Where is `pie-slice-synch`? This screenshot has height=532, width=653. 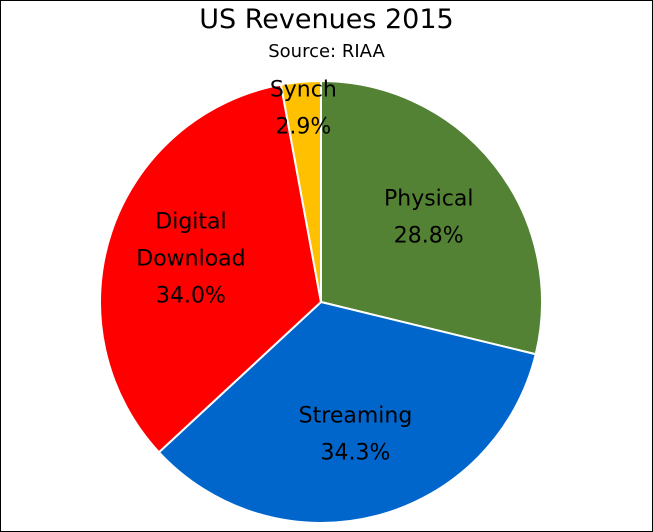
pie-slice-synch is located at coordinates (300, 191).